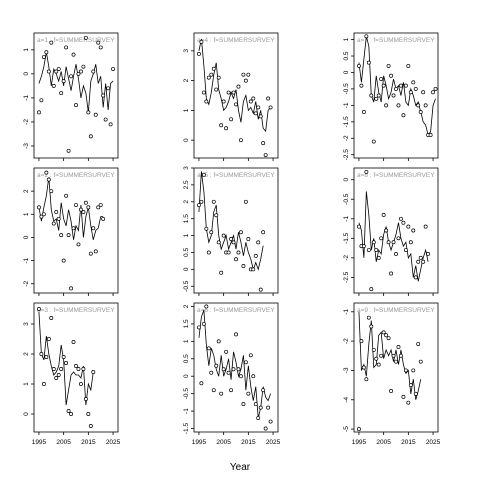 The height and width of the screenshot is (480, 480). Describe the element at coordinates (28, 369) in the screenshot. I see `y-axis: 0 1 2 3` at that location.